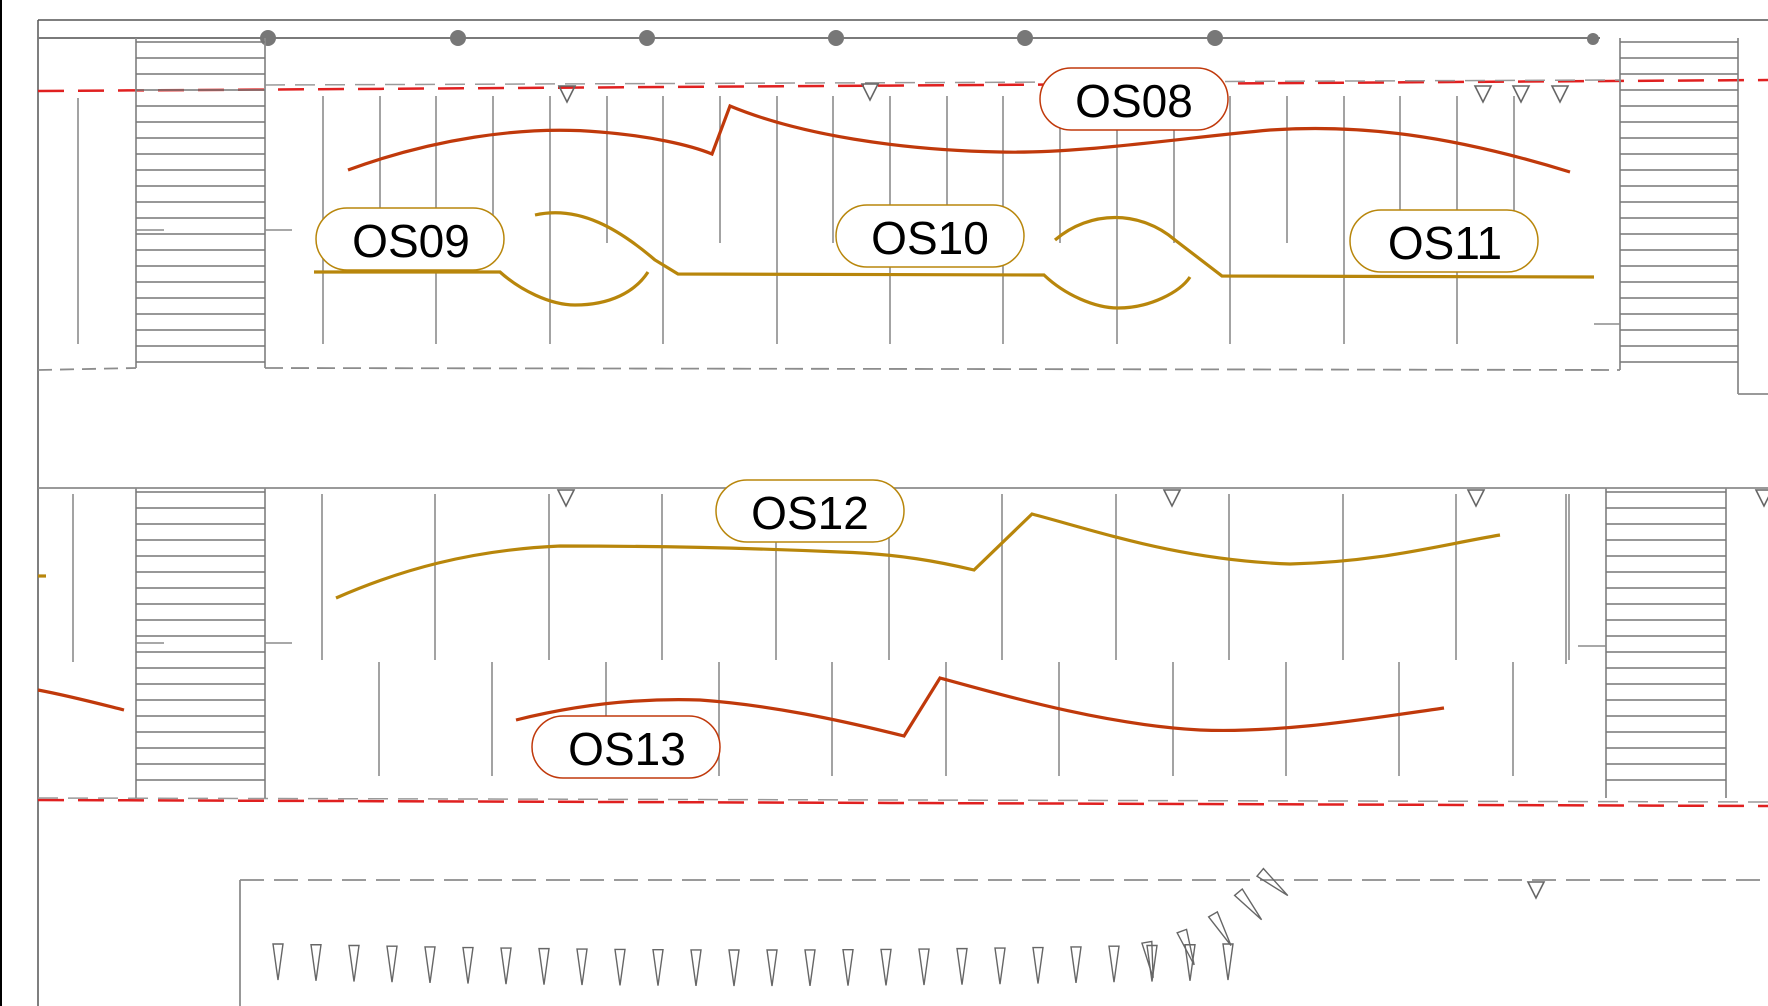 The height and width of the screenshot is (1006, 1768). What do you see at coordinates (959, 138) in the screenshot?
I see `route-os08-line` at bounding box center [959, 138].